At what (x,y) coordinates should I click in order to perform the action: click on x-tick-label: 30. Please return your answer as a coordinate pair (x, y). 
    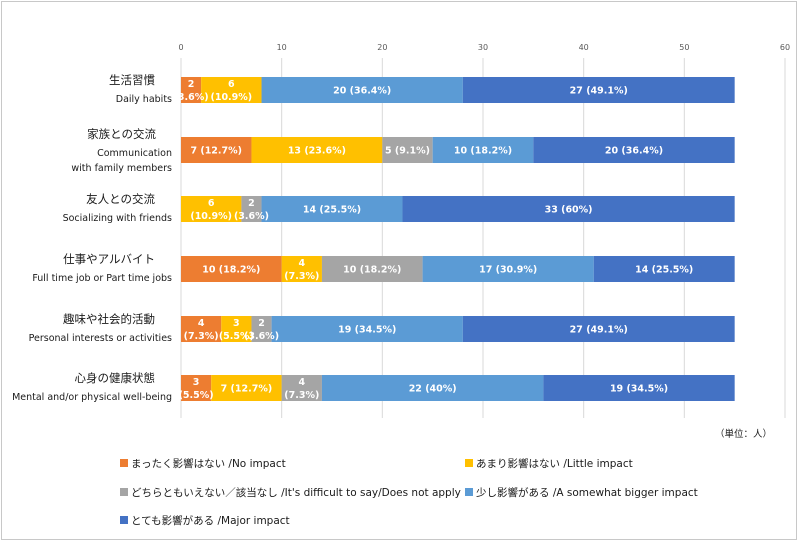
    Looking at the image, I should click on (483, 47).